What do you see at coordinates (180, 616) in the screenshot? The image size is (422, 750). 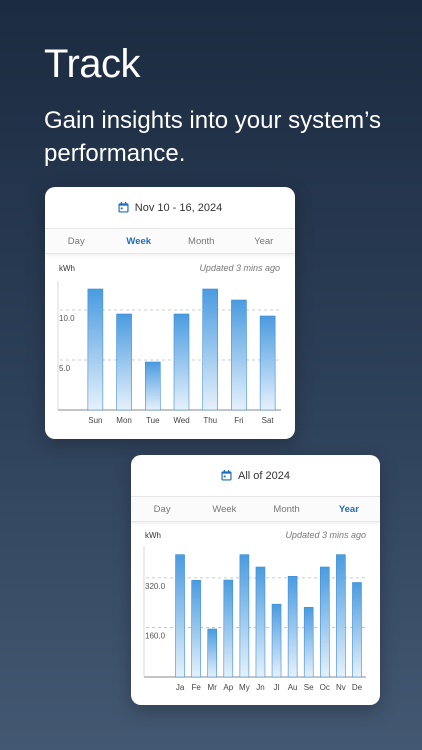 I see `bar-ja` at bounding box center [180, 616].